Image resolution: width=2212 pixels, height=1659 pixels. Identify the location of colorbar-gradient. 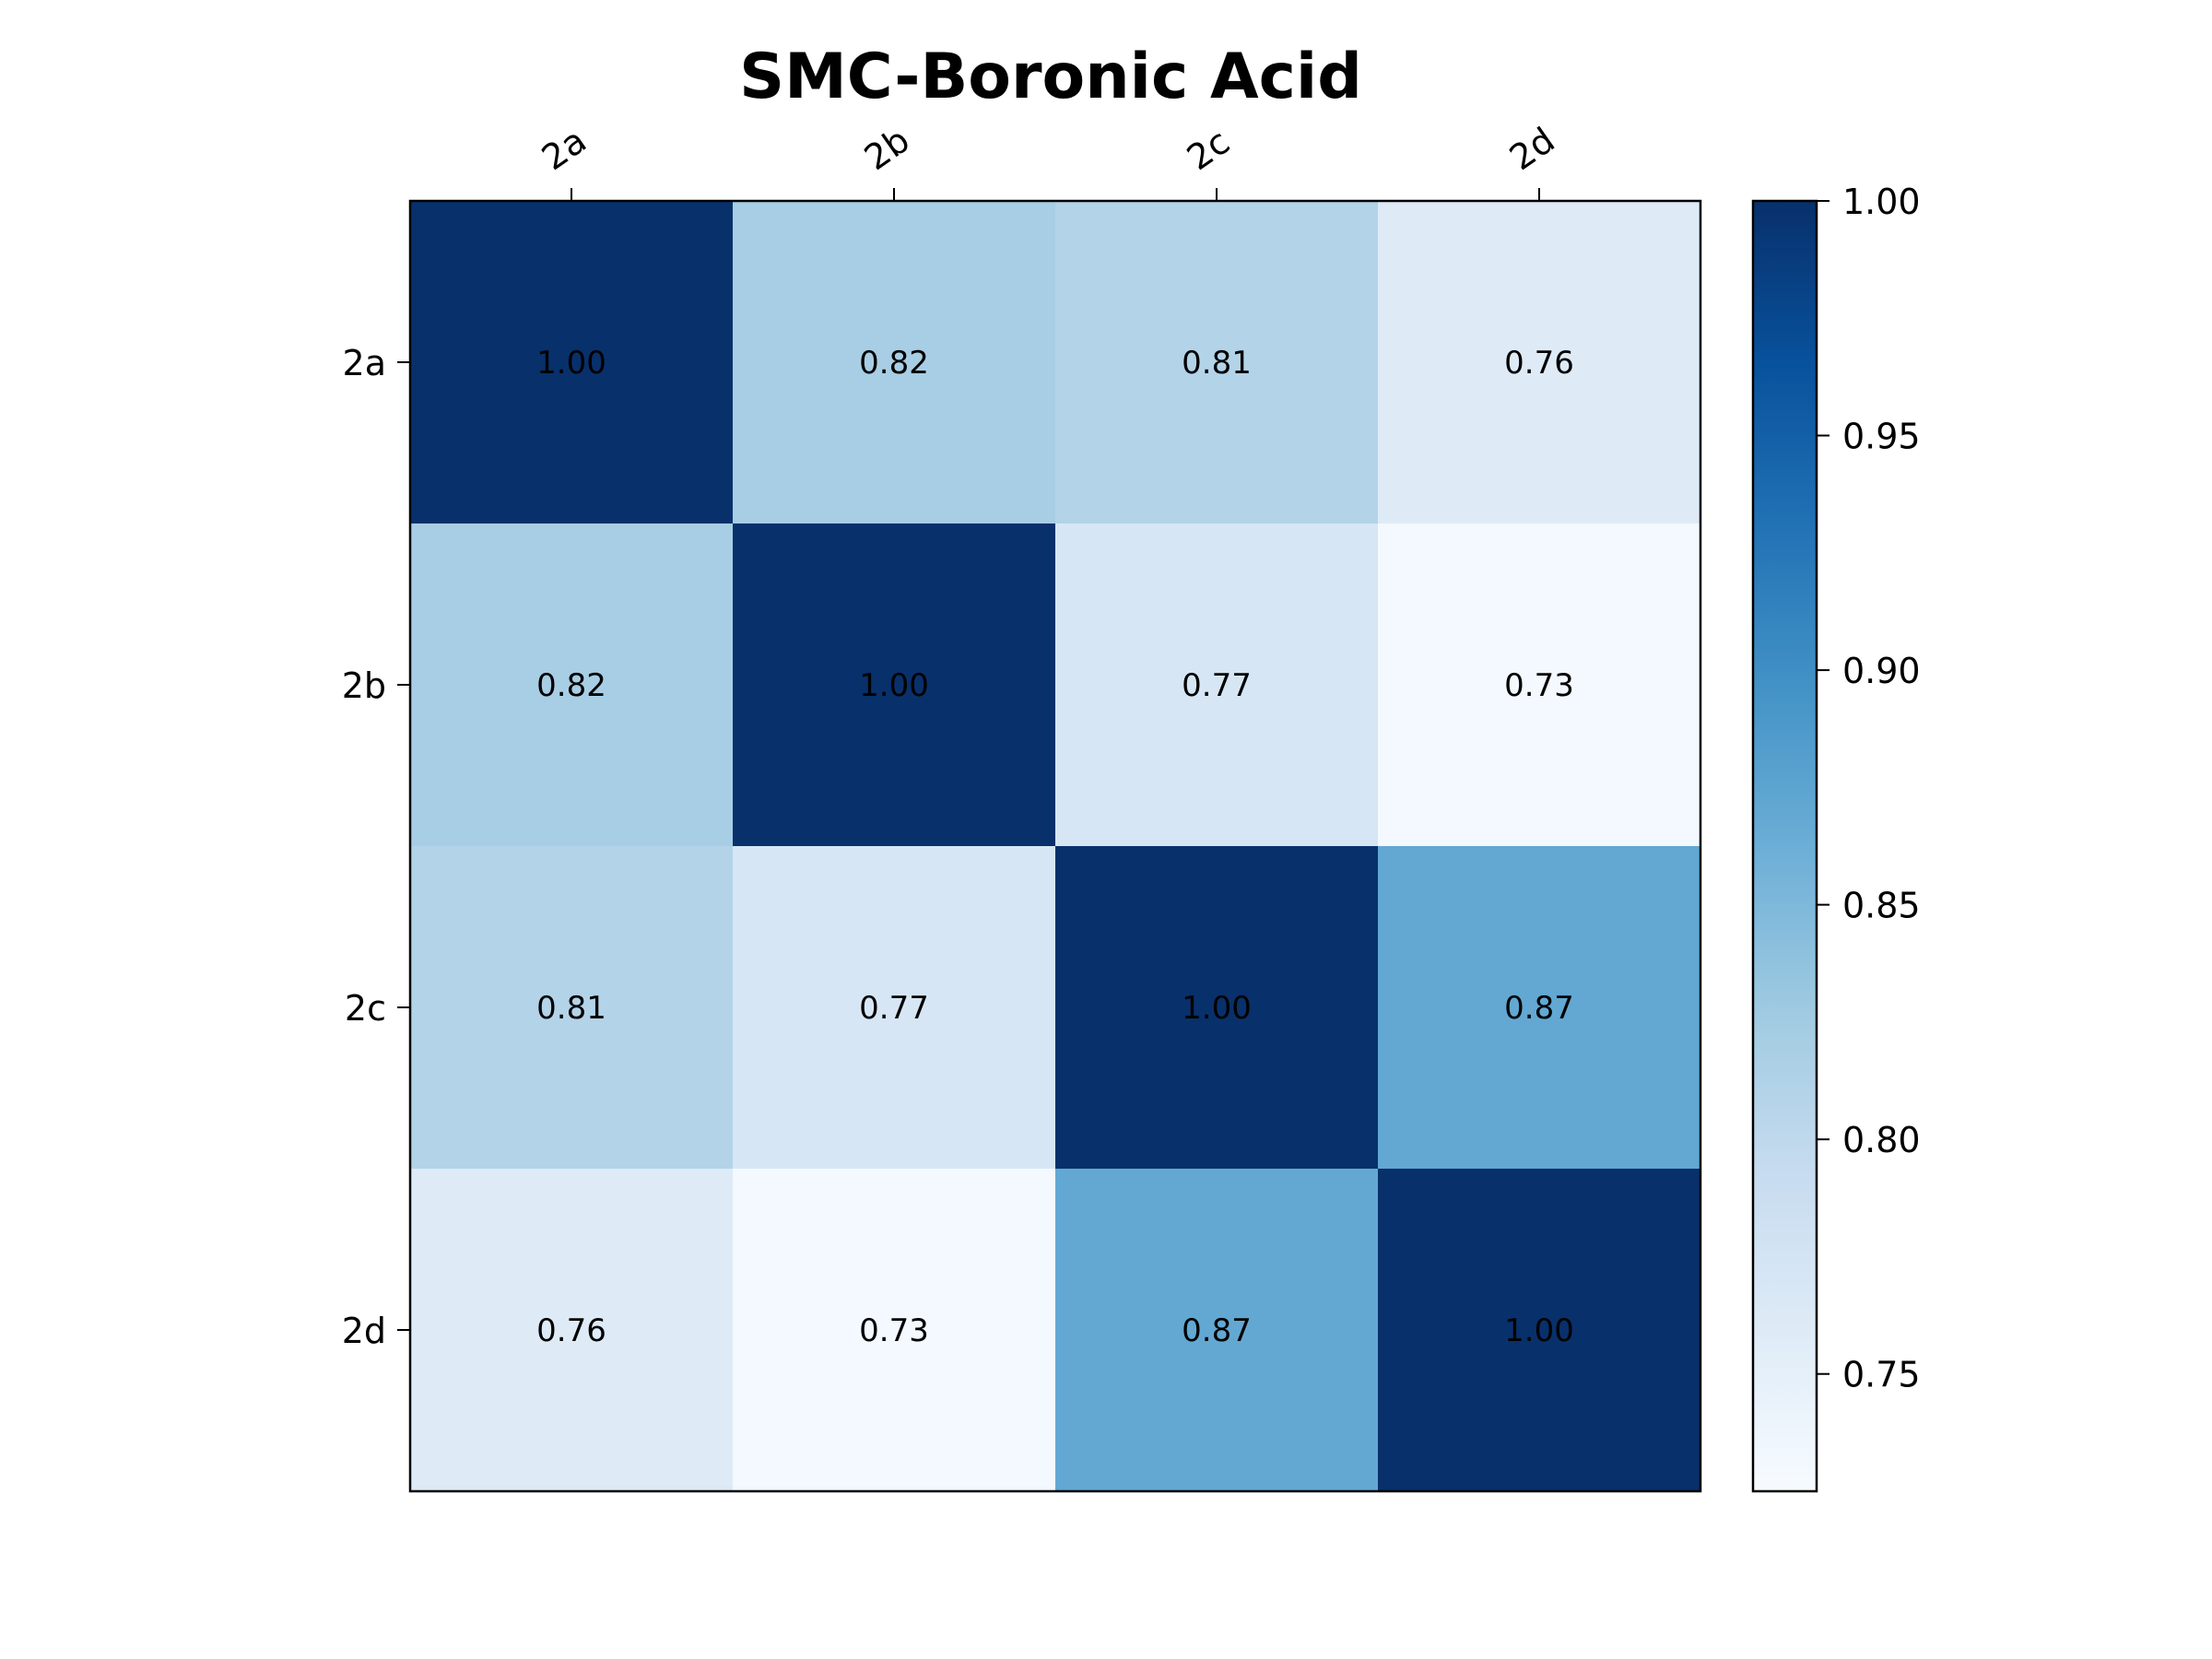
(1784, 846).